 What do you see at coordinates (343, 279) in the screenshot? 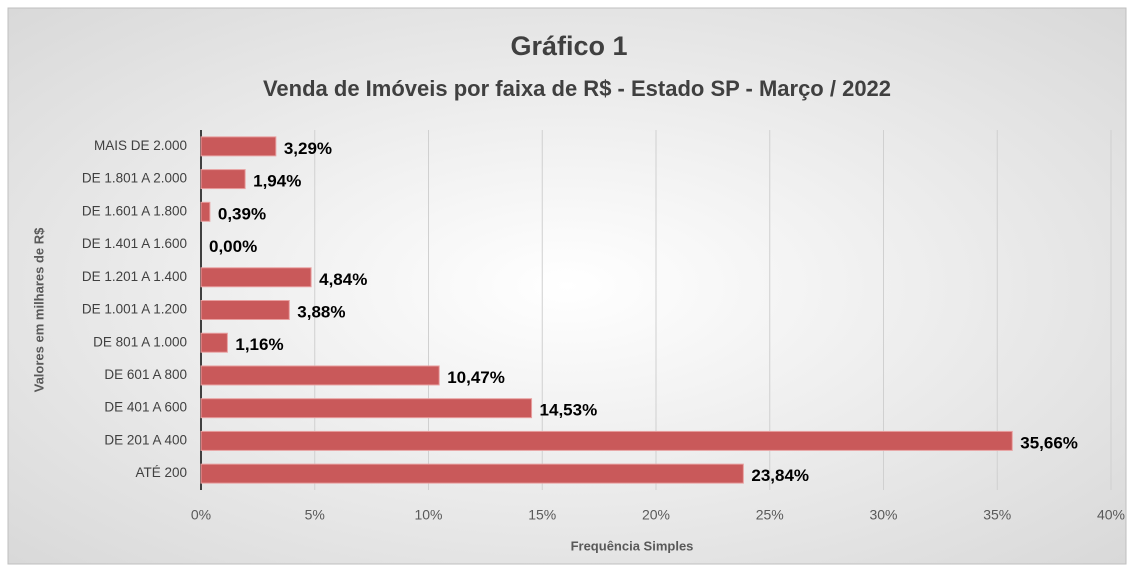
I see `data-label: 4,84%` at bounding box center [343, 279].